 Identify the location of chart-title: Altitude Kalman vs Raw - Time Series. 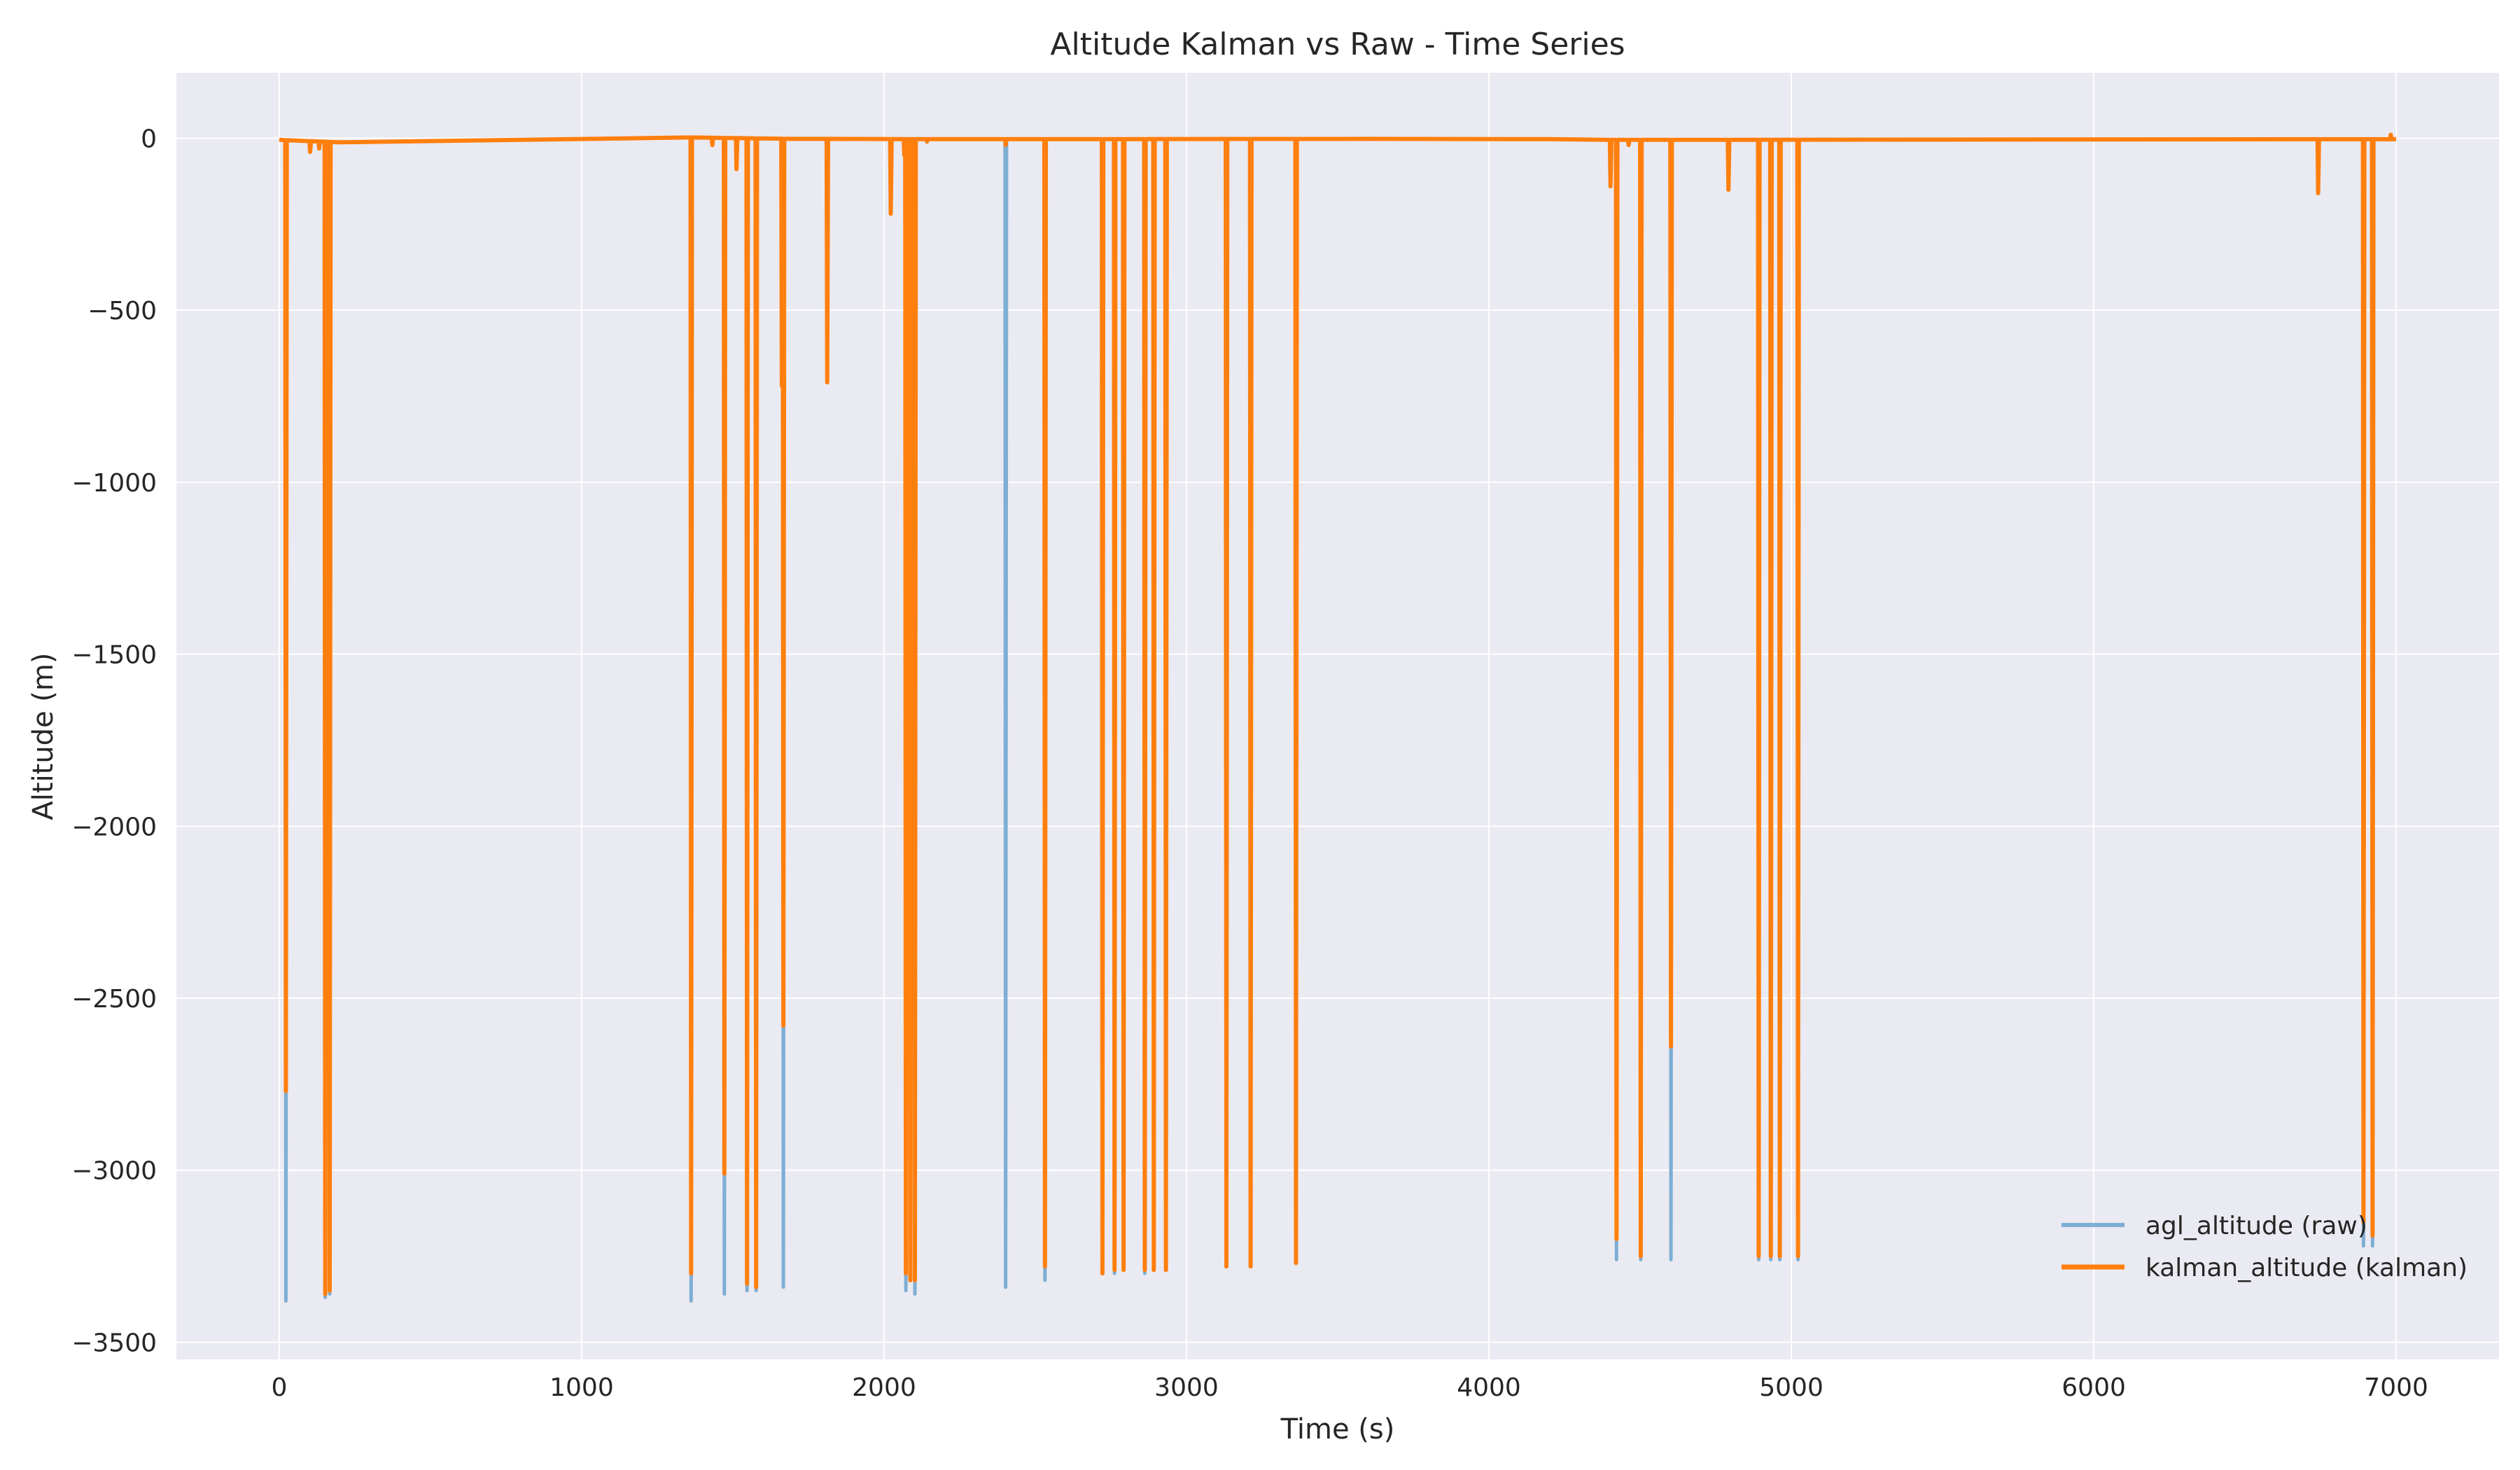
(1337, 44).